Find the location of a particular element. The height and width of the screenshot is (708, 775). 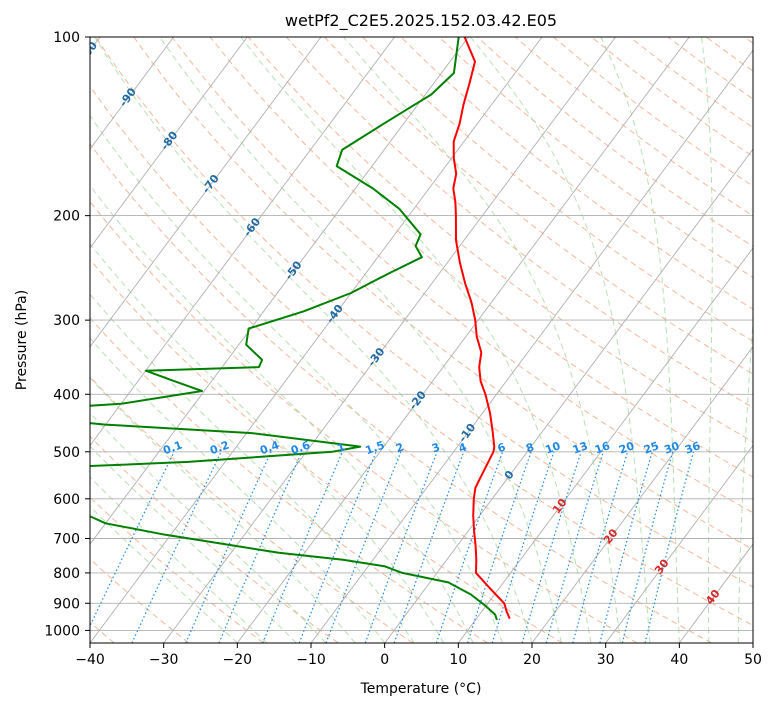

x-tick-label: 20 is located at coordinates (532, 660).